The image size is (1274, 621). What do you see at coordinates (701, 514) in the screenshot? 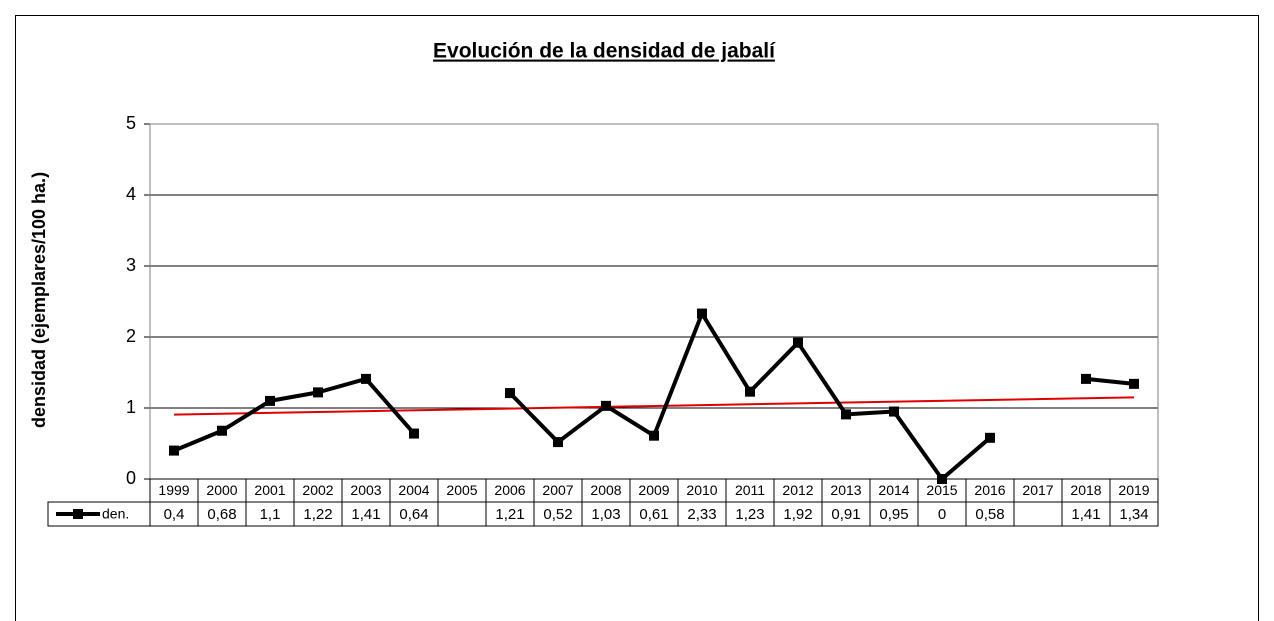
I see `data-label: 2,33` at bounding box center [701, 514].